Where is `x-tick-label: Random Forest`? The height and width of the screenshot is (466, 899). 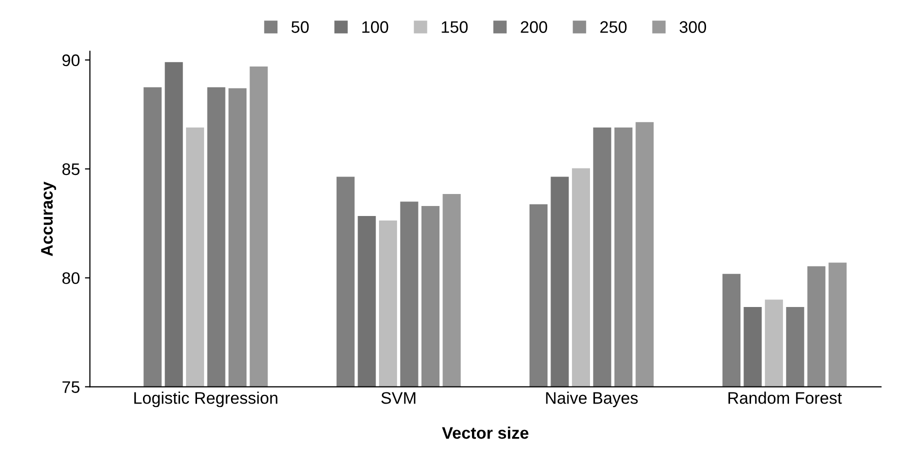 x-tick-label: Random Forest is located at coordinates (785, 398).